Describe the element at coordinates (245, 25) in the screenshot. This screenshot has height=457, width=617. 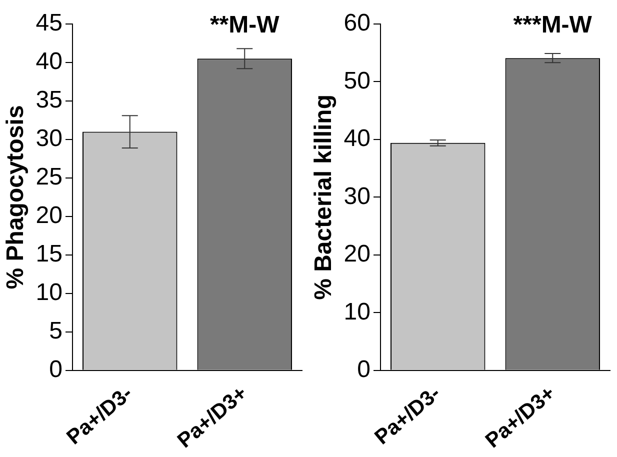
I see `annotation: **M-W` at that location.